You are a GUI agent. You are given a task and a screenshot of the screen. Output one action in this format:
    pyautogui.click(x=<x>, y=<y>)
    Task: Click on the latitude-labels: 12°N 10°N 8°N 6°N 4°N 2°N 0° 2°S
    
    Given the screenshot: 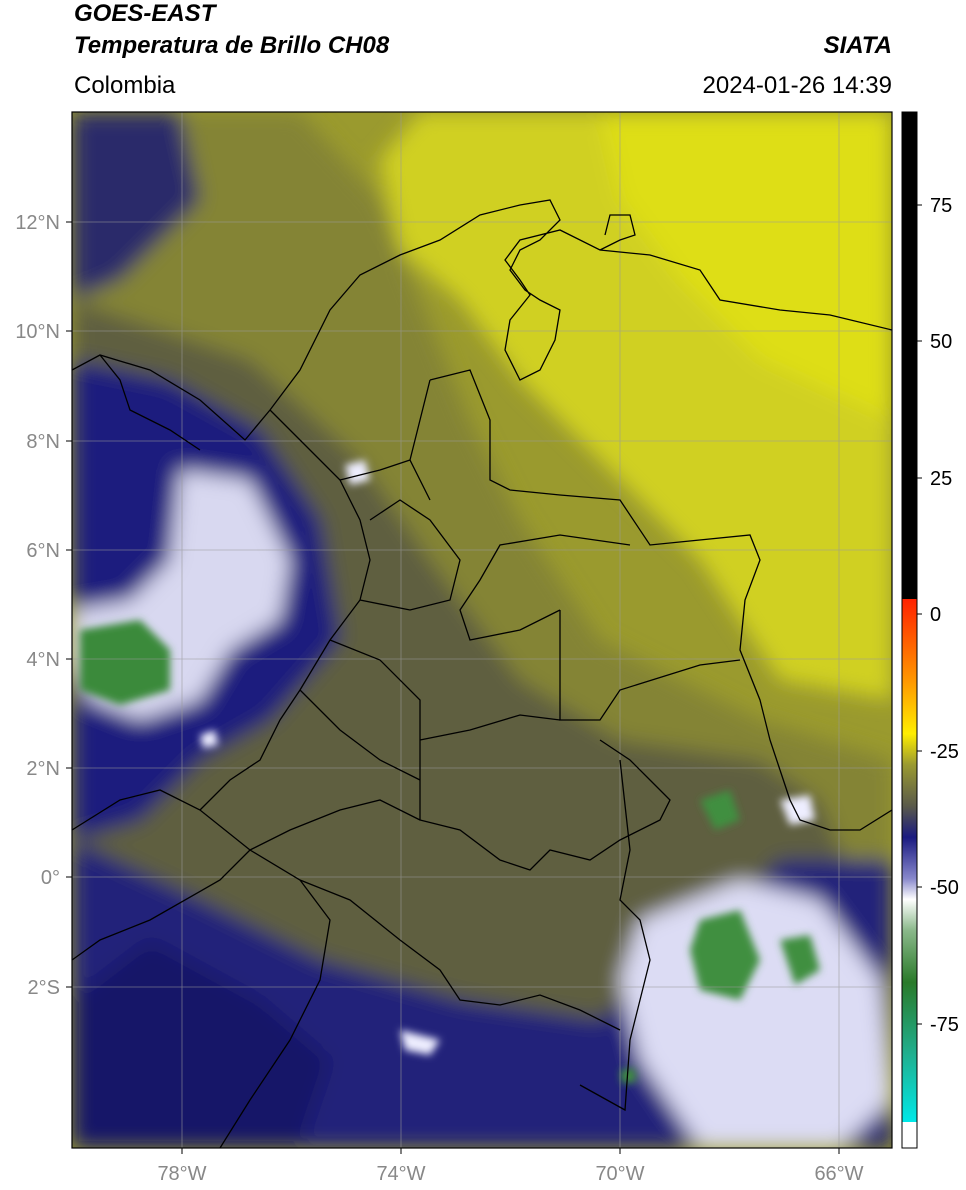 What is the action you would take?
    pyautogui.click(x=37, y=605)
    